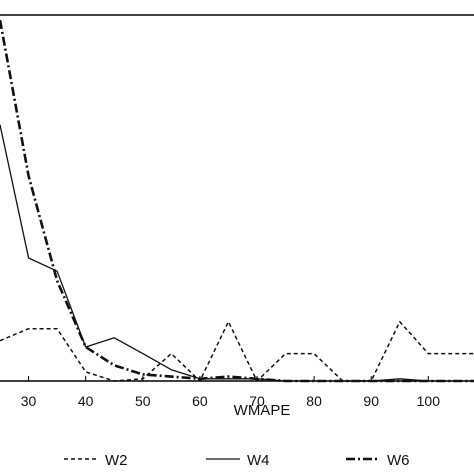  Describe the element at coordinates (257, 401) in the screenshot. I see `x-tick-label: 70` at that location.